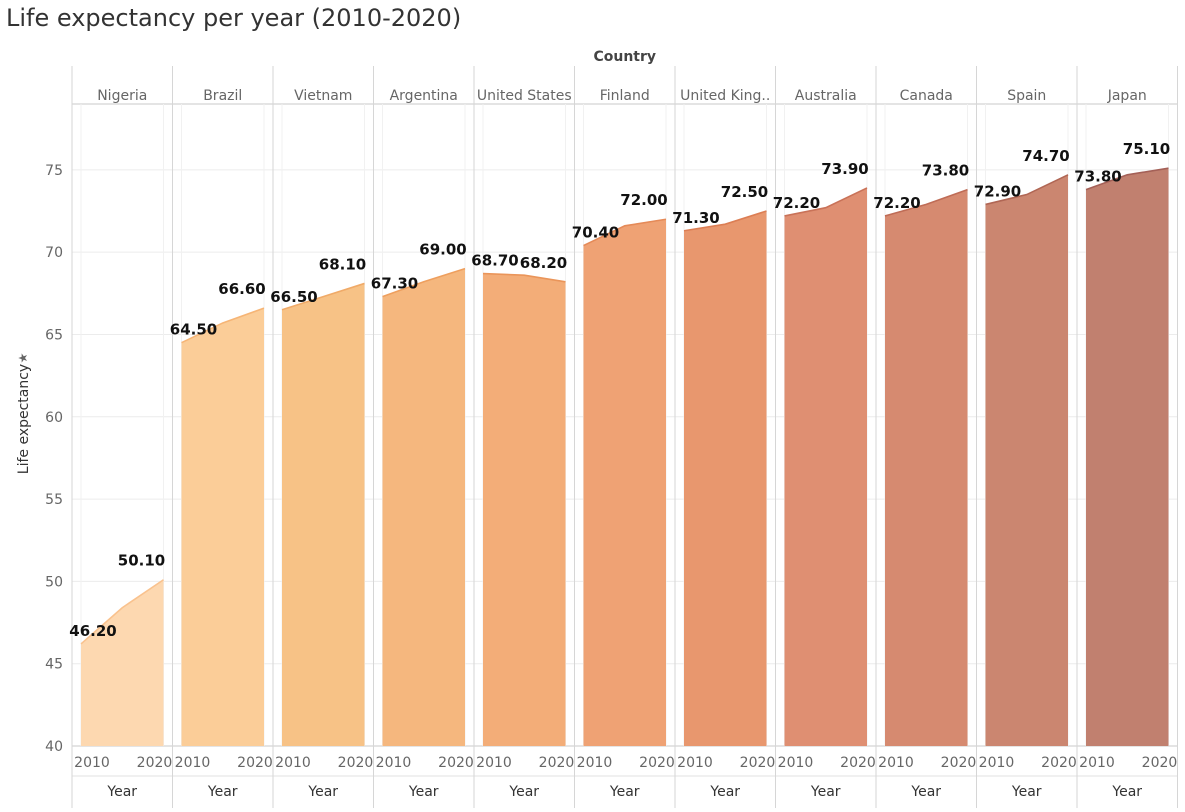 The height and width of the screenshot is (812, 1185). What do you see at coordinates (423, 507) in the screenshot?
I see `area-argentina` at bounding box center [423, 507].